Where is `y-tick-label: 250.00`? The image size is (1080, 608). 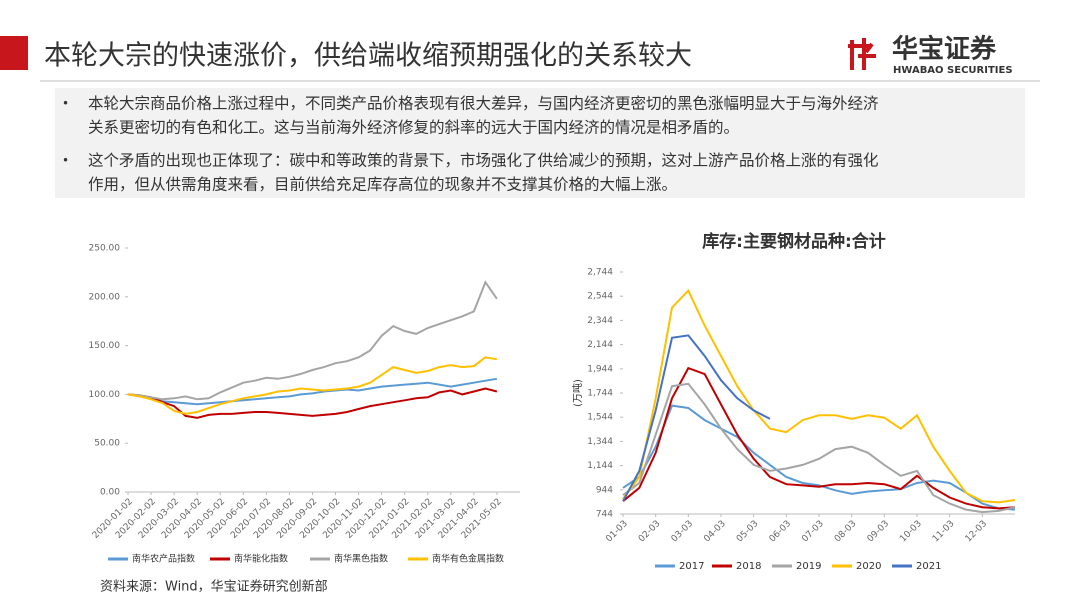
y-tick-label: 250.00 is located at coordinates (105, 249).